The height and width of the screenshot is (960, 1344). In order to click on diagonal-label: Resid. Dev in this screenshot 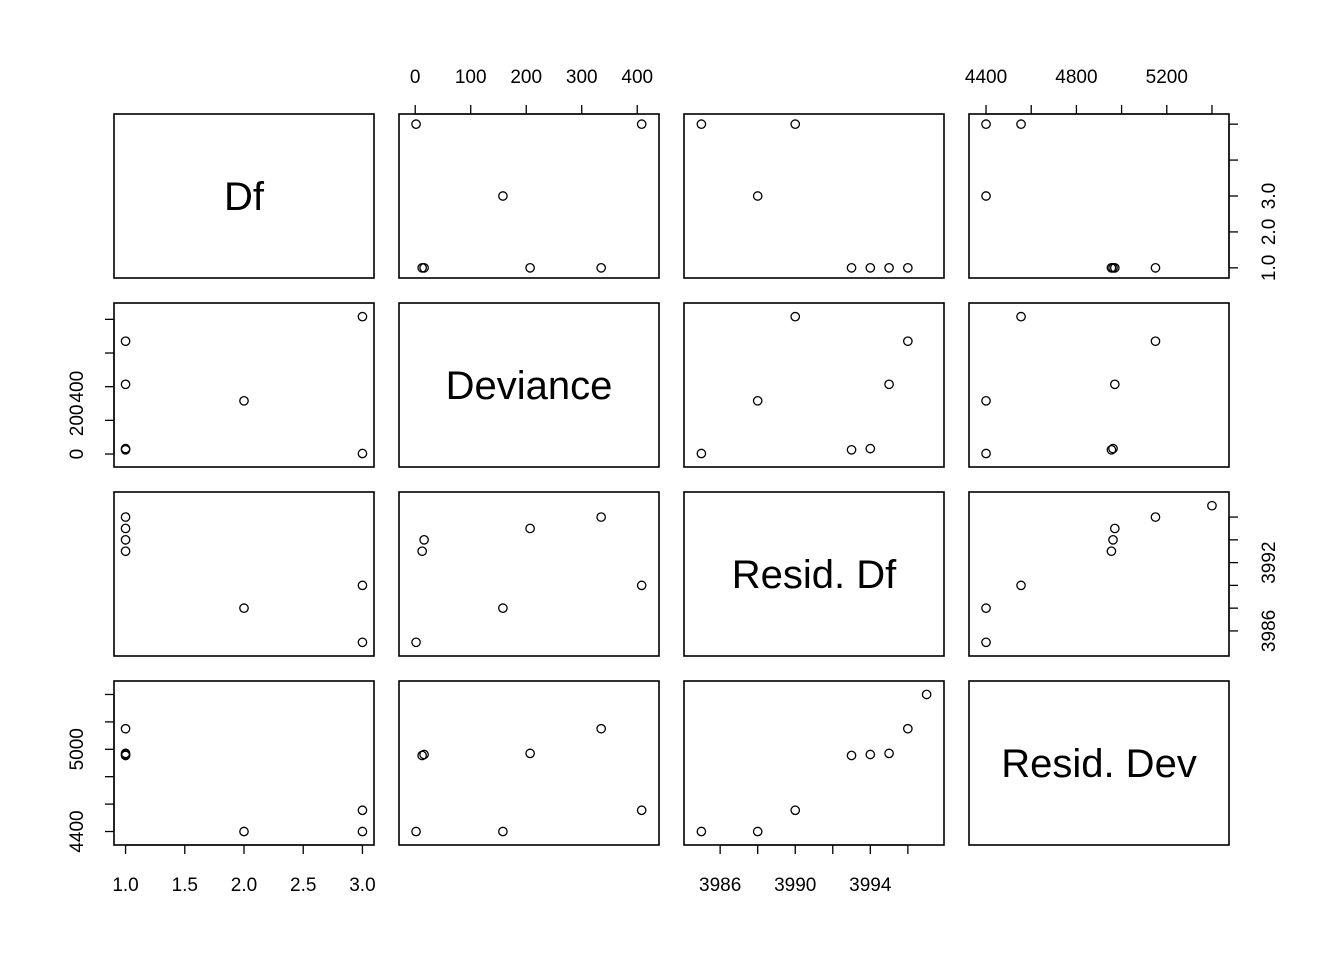, I will do `click(1099, 764)`.